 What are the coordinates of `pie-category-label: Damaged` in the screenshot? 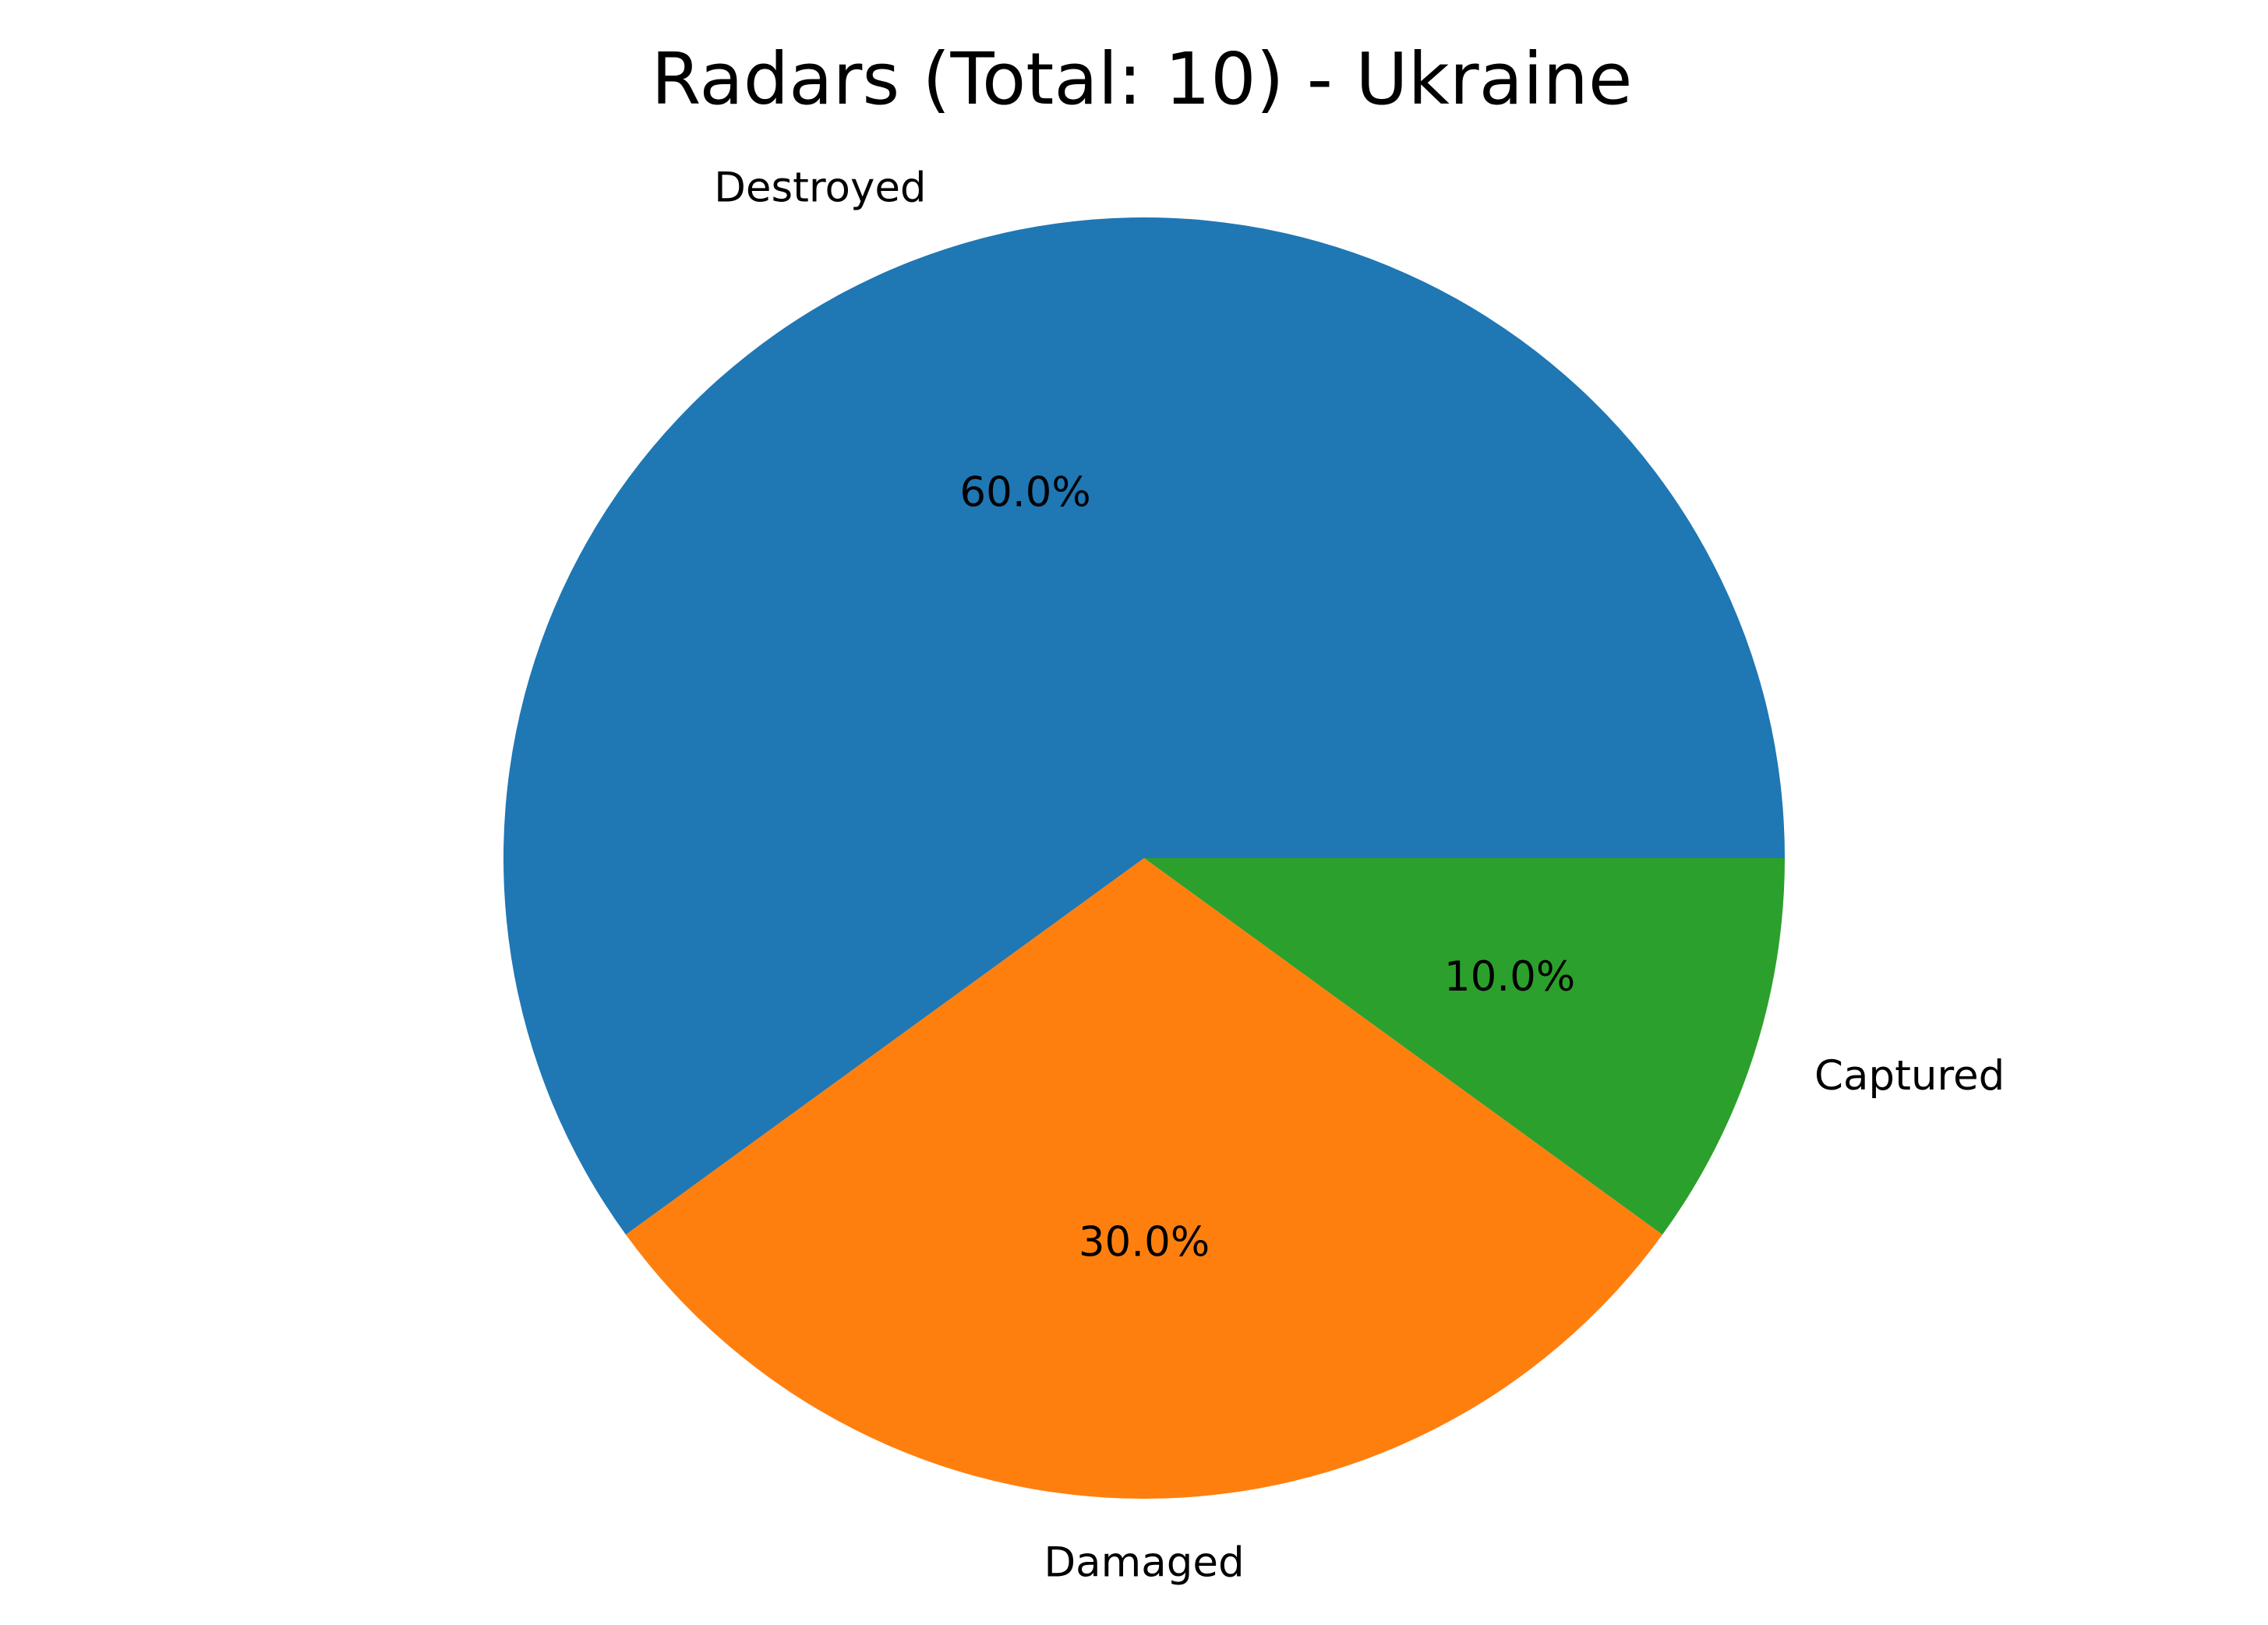 It's located at (1144, 1563).